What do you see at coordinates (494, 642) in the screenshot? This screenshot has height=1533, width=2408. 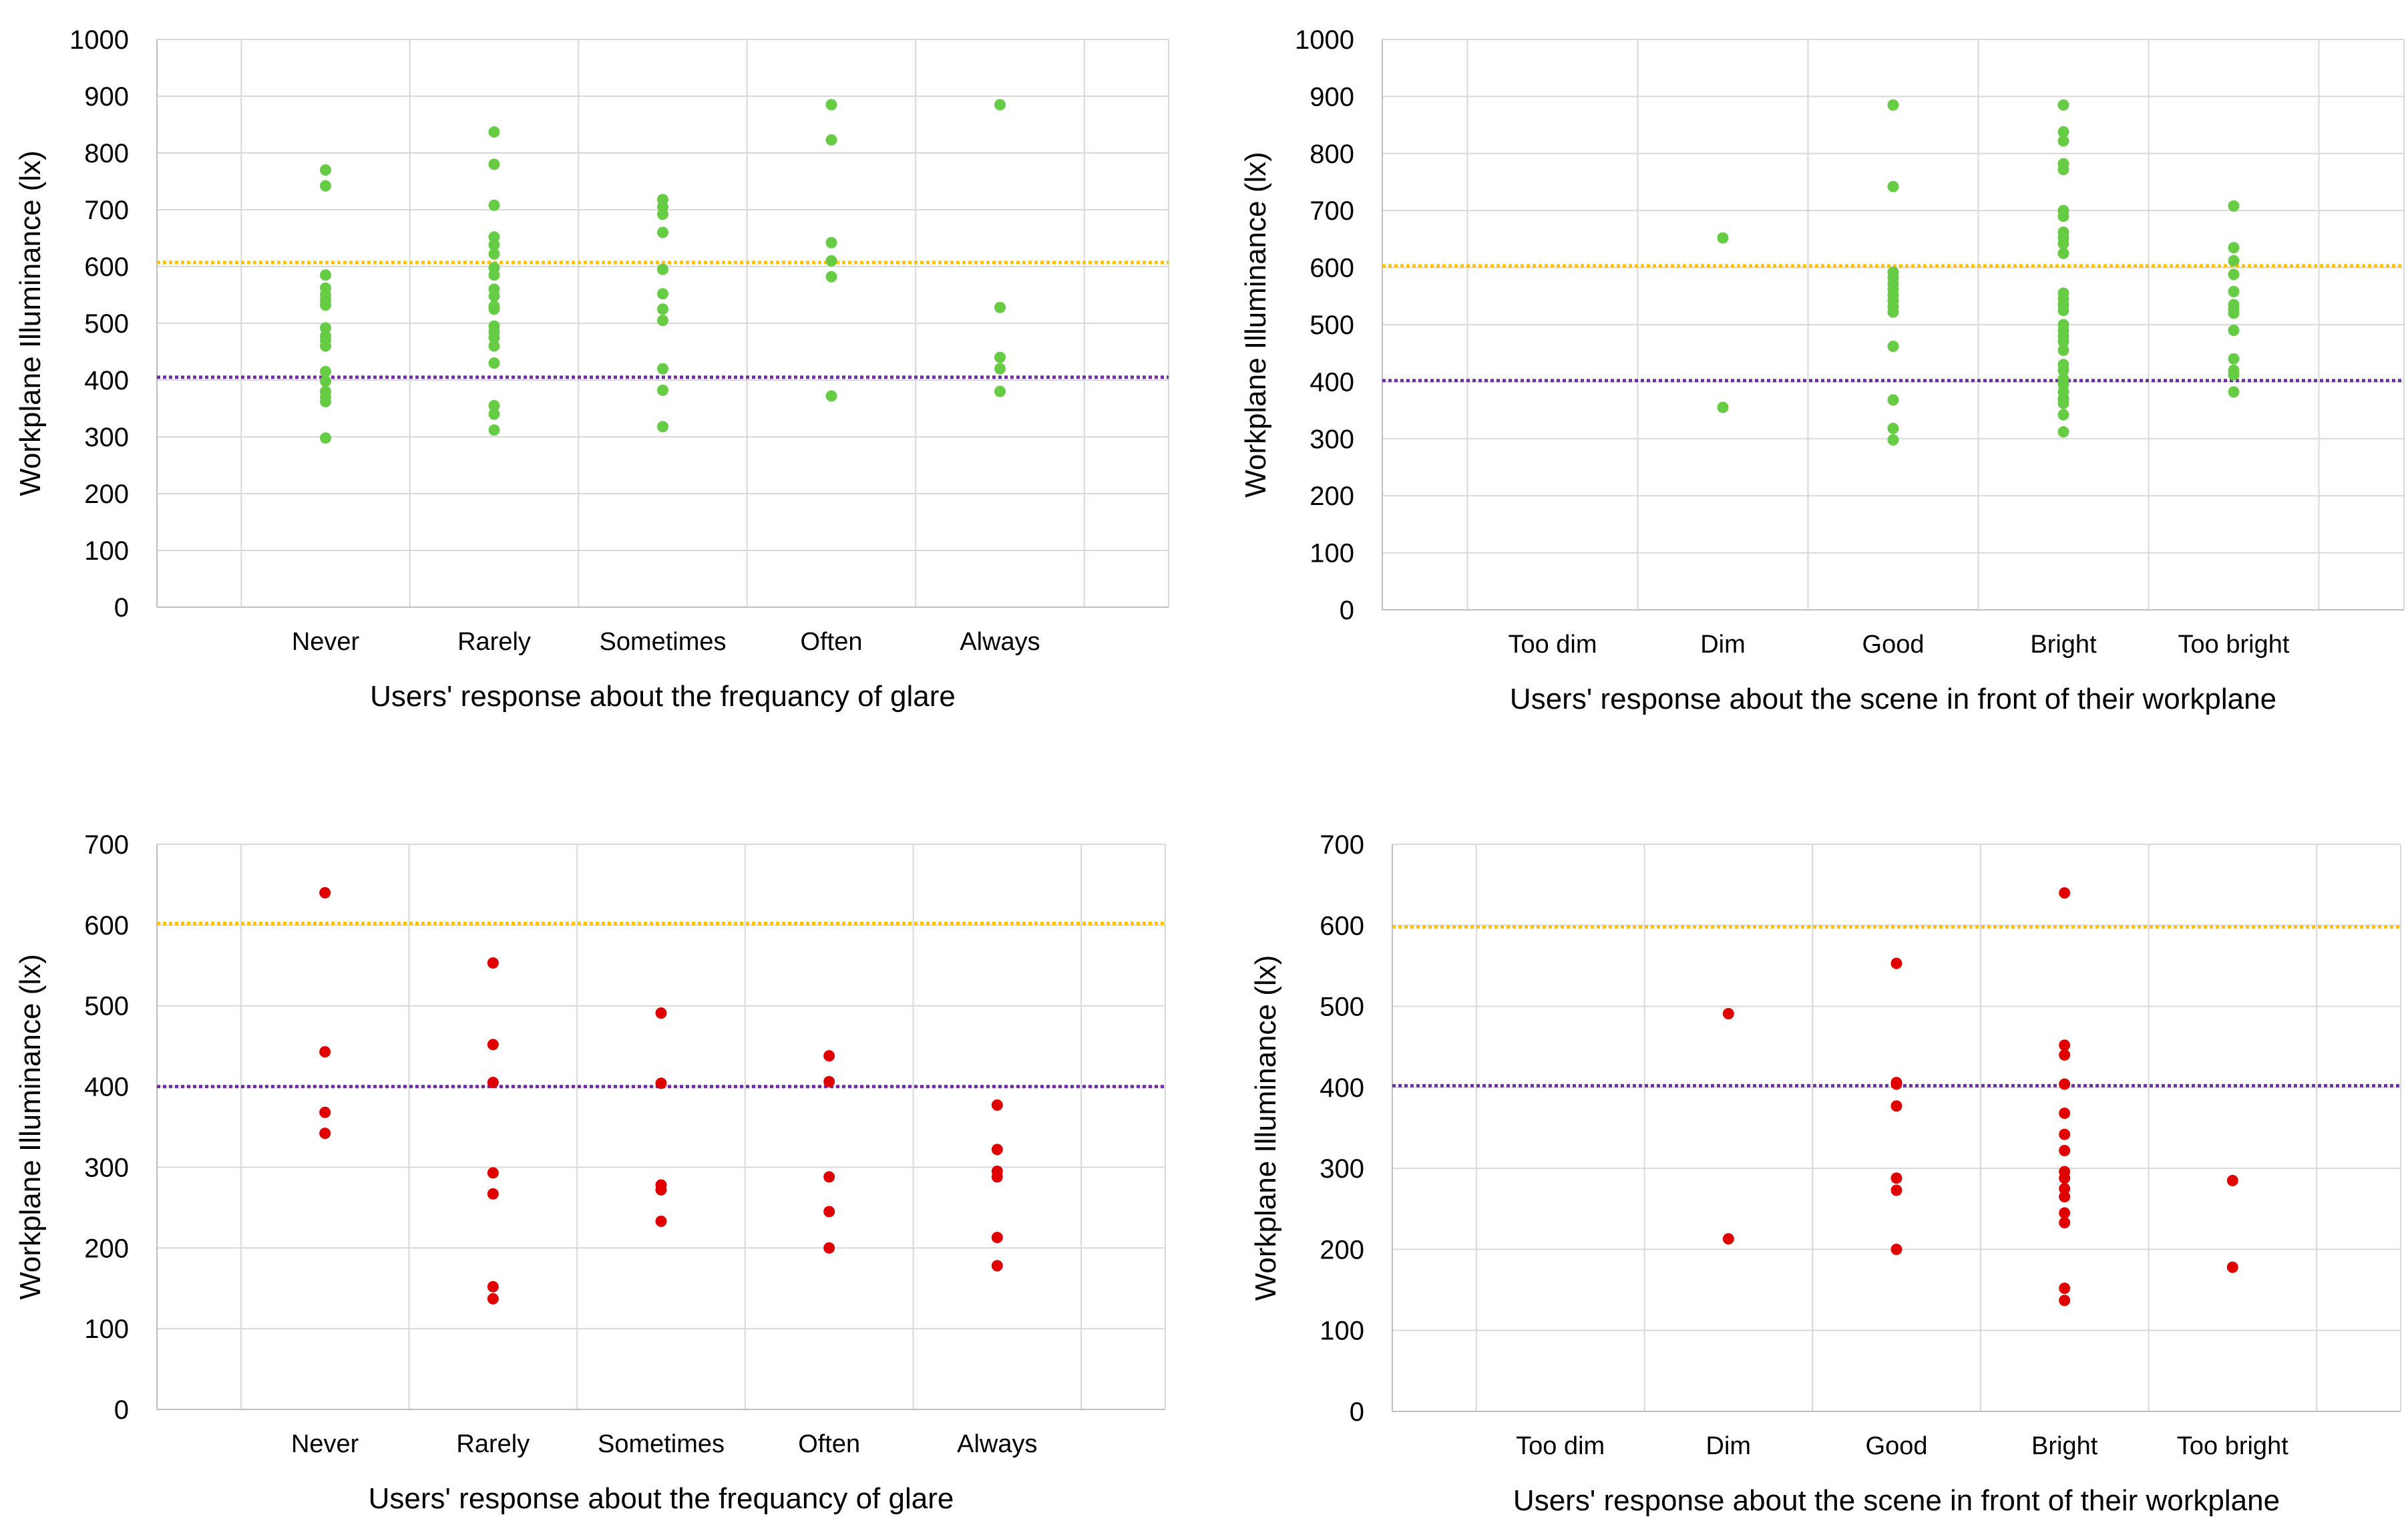 I see `x-category-label: Rarely` at bounding box center [494, 642].